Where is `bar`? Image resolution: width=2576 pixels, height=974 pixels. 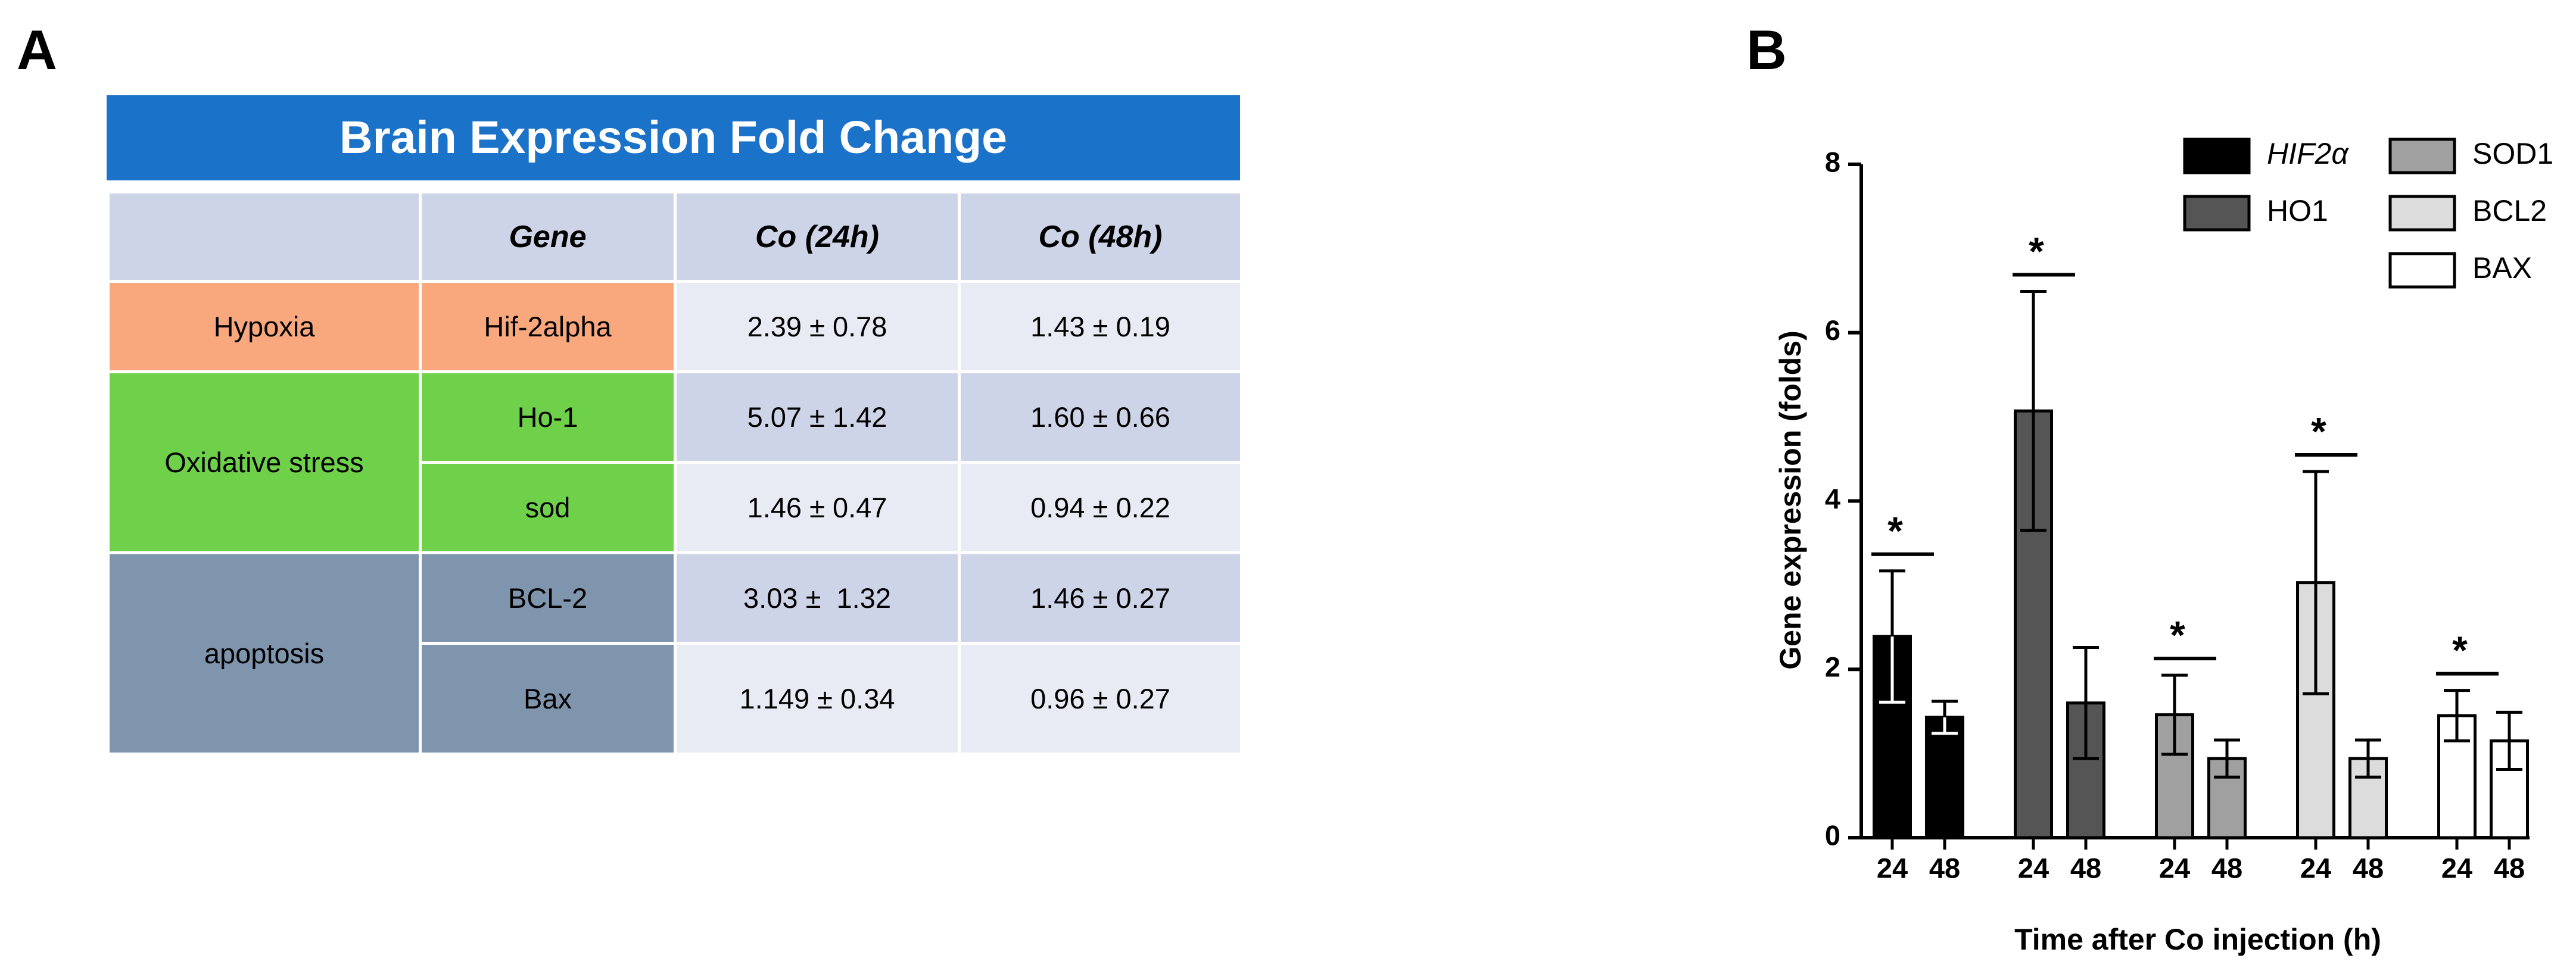
bar is located at coordinates (1944, 778).